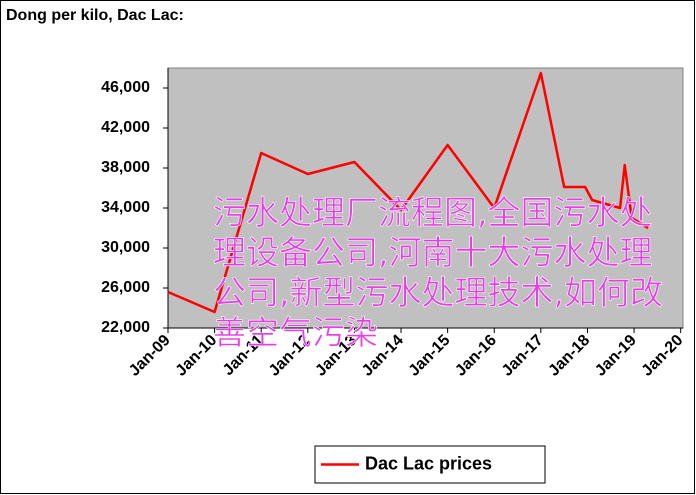 Image resolution: width=696 pixels, height=495 pixels. Describe the element at coordinates (125, 207) in the screenshot. I see `y-tick-label: 34,000` at that location.